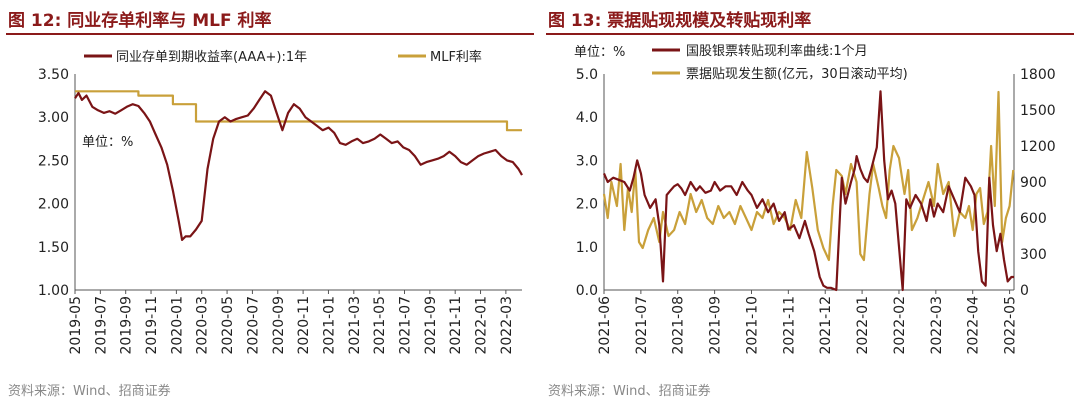 Image resolution: width=1080 pixels, height=403 pixels. What do you see at coordinates (605, 325) in the screenshot?
I see `x-tick-label: 2021-06` at bounding box center [605, 325].